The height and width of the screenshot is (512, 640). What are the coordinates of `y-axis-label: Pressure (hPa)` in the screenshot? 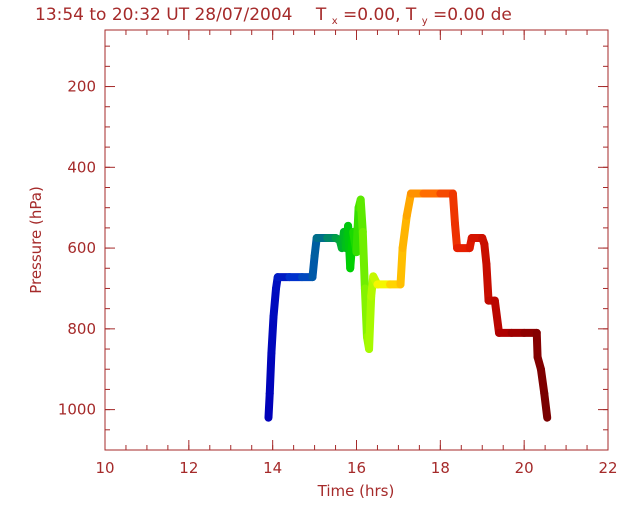 It's located at (36, 240).